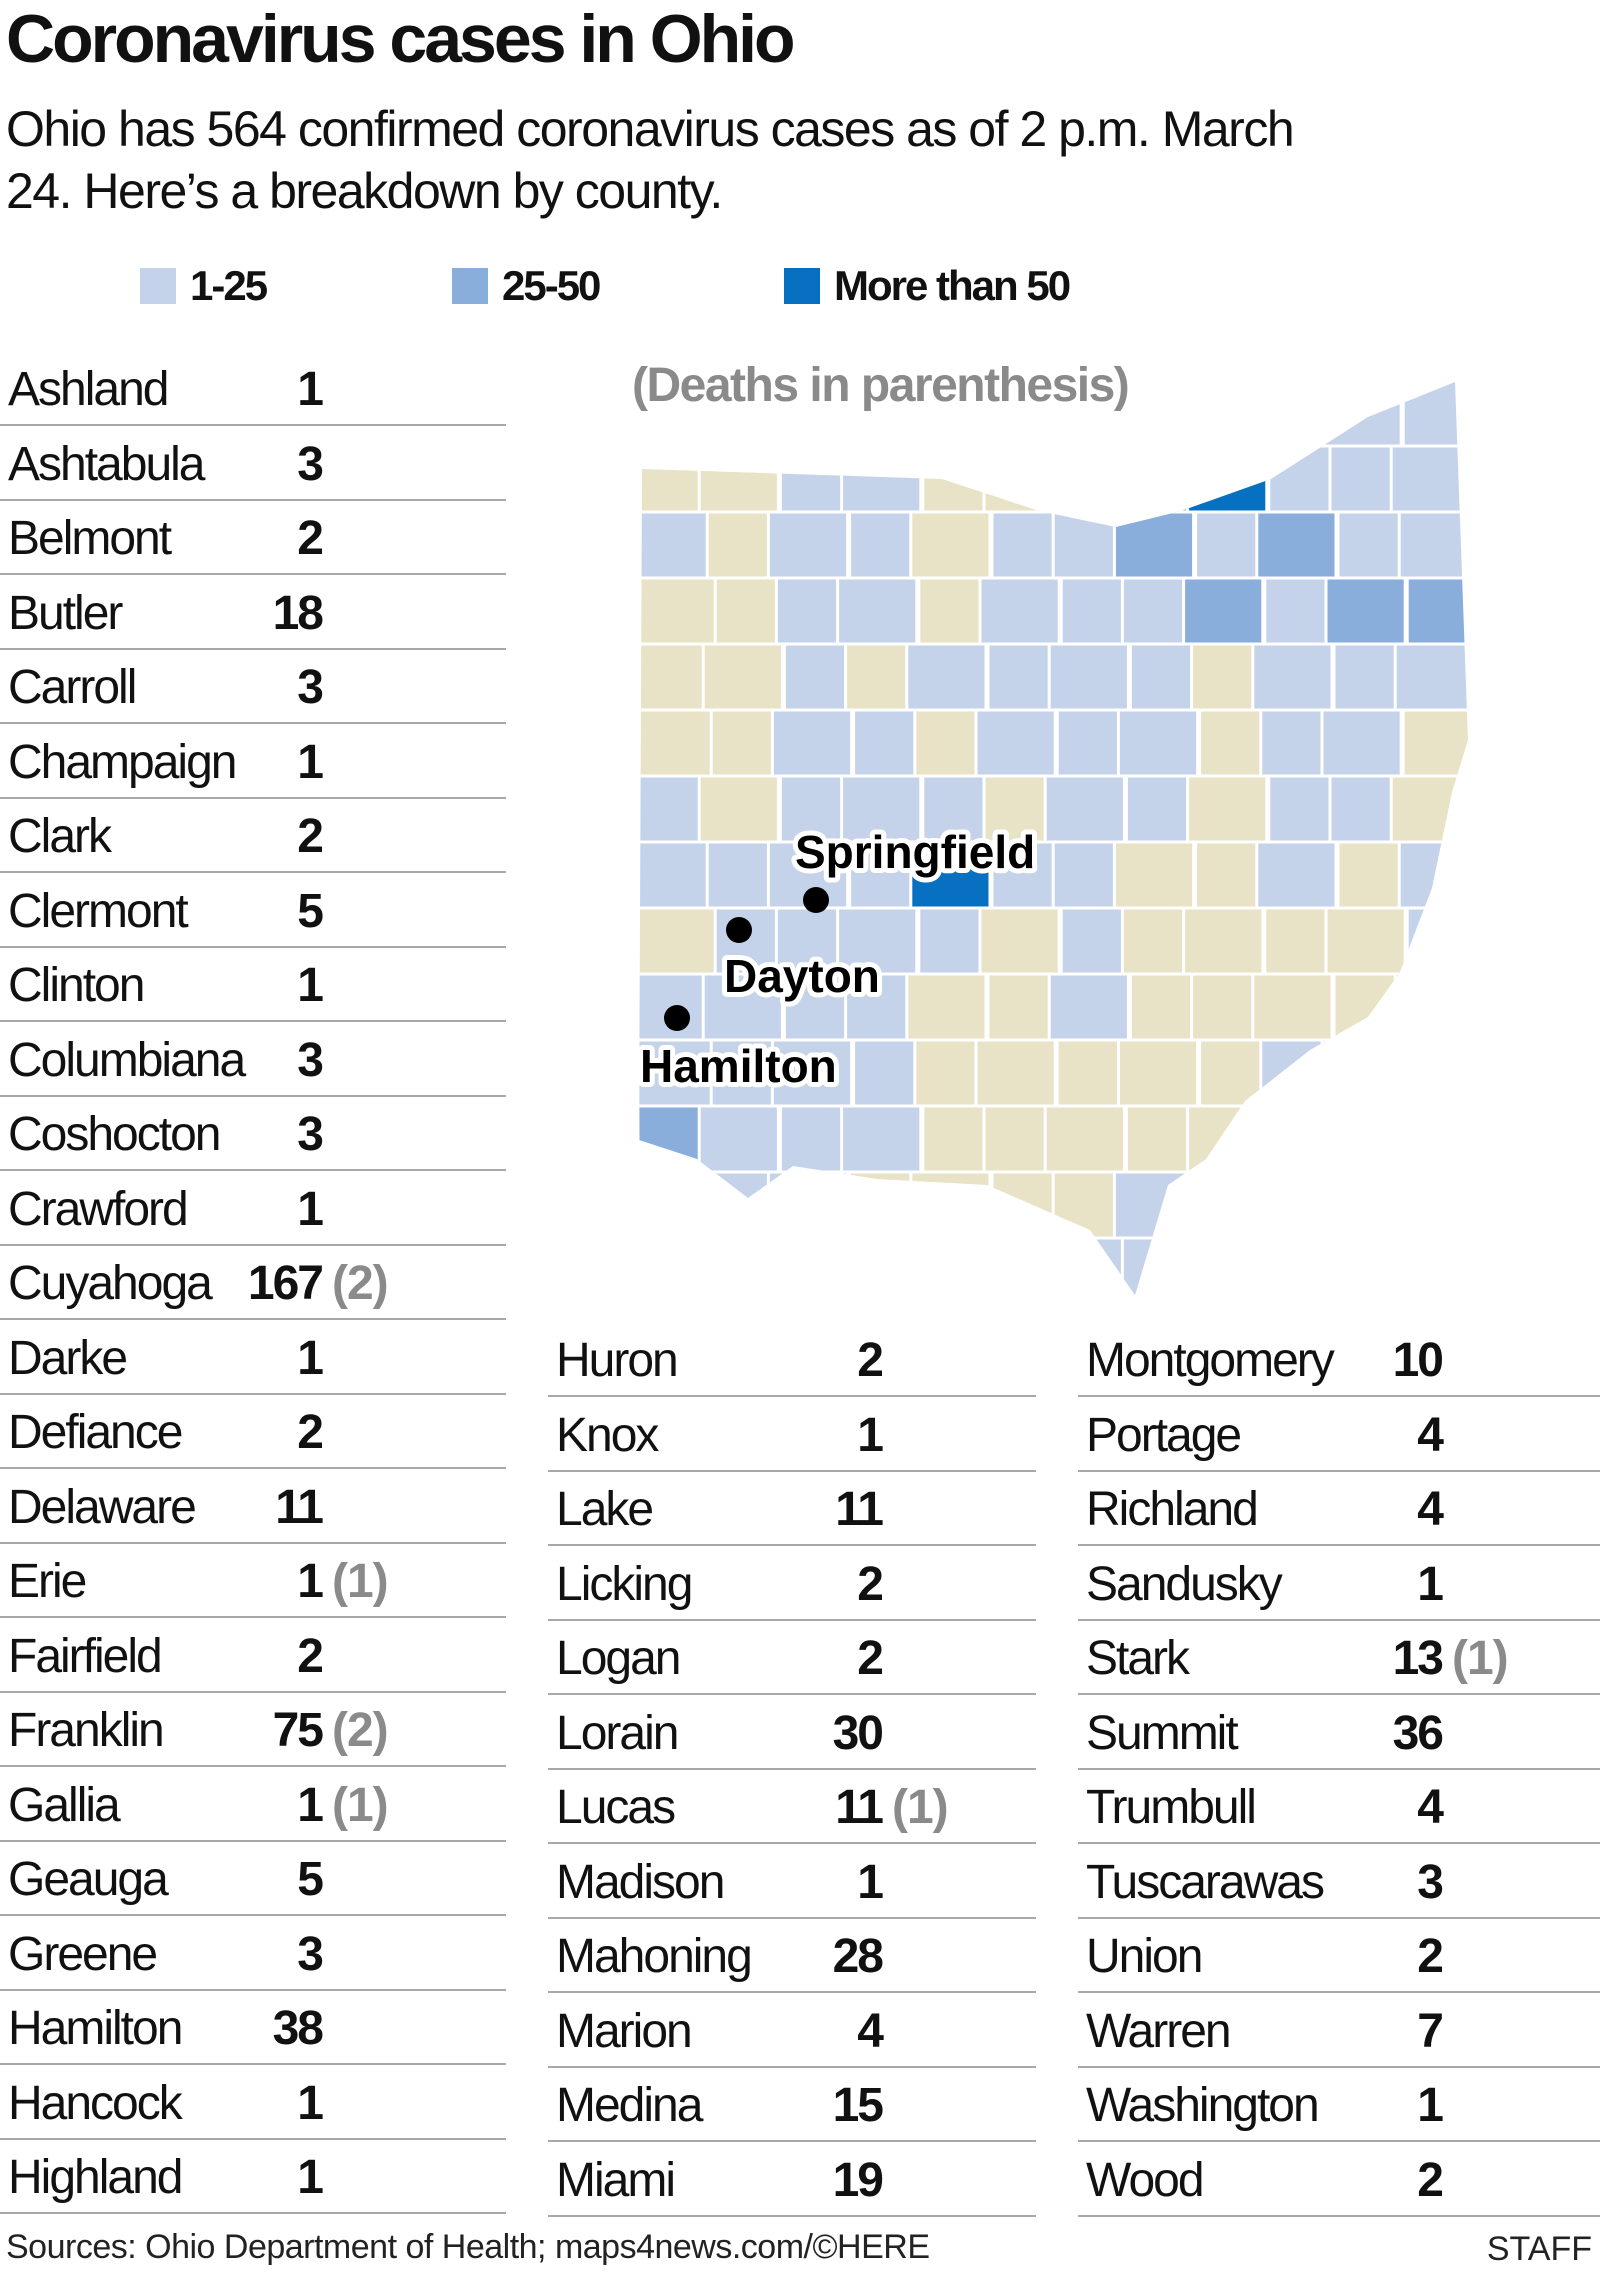 This screenshot has width=1600, height=2288. What do you see at coordinates (616, 1807) in the screenshot?
I see `county-name: Lucas` at bounding box center [616, 1807].